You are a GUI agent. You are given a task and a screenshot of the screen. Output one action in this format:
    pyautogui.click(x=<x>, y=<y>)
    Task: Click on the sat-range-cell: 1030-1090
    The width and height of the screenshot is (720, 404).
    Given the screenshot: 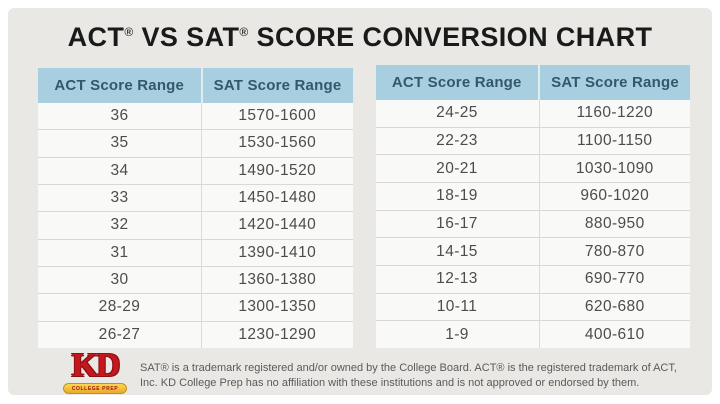 What is the action you would take?
    pyautogui.click(x=614, y=168)
    